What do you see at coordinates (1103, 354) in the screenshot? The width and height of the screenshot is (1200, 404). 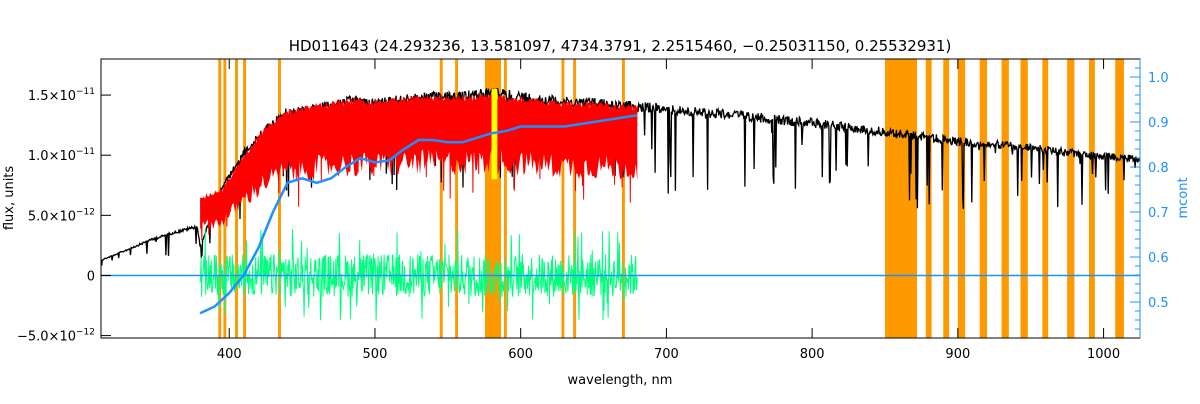 I see `x-tick-label: 1000` at bounding box center [1103, 354].